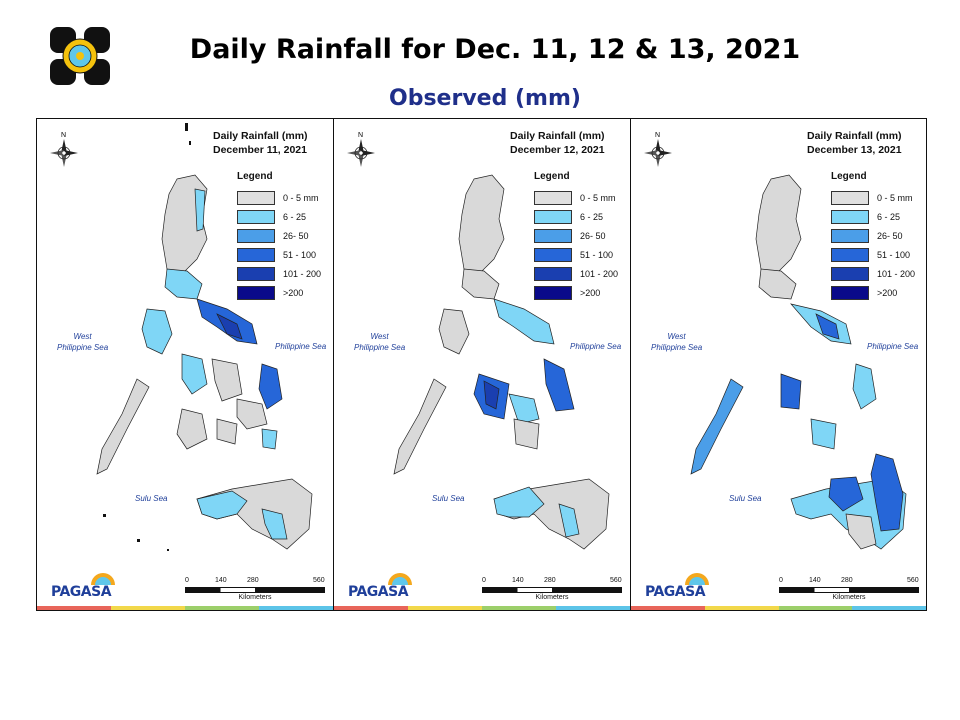 The width and height of the screenshot is (960, 720). Describe the element at coordinates (485, 98) in the screenshot. I see `page-subtitle: Observed (mm)` at that location.